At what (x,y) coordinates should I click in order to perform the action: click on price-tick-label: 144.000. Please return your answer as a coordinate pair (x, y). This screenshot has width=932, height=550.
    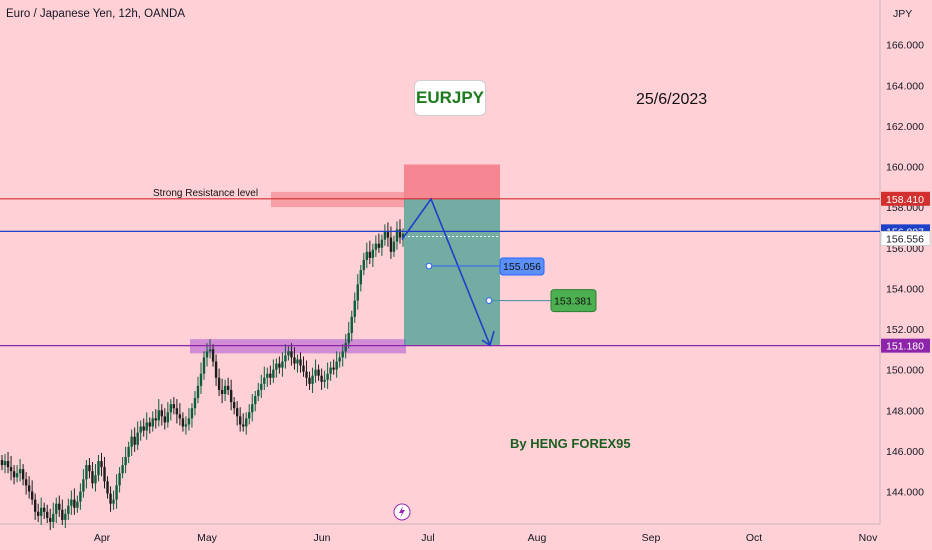
    Looking at the image, I should click on (905, 493).